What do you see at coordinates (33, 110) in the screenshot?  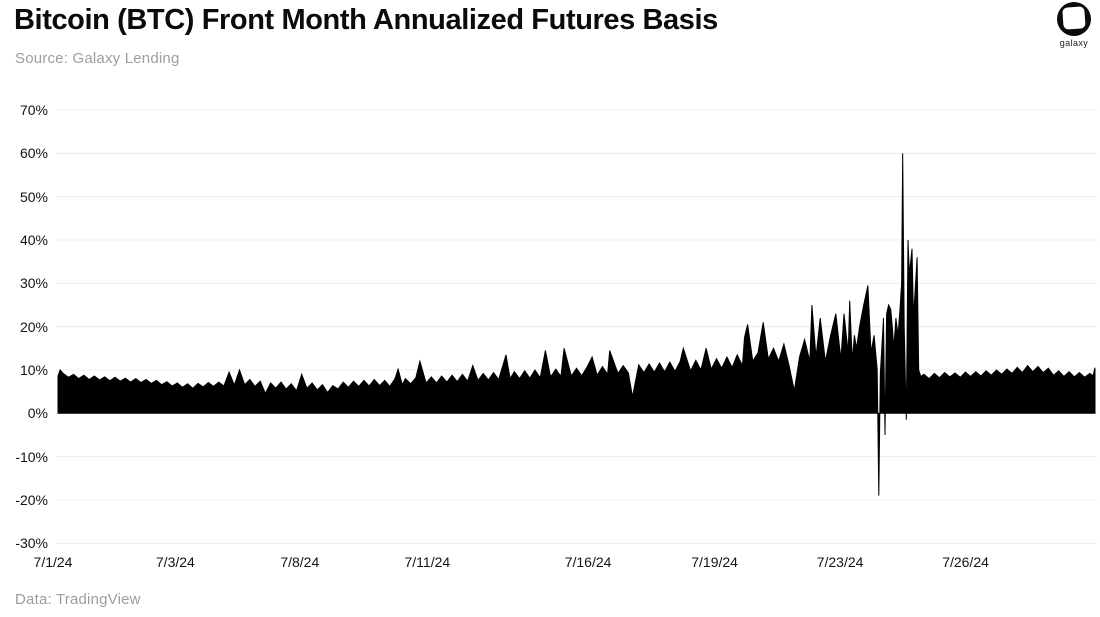 I see `y-tick-label: 70%` at bounding box center [33, 110].